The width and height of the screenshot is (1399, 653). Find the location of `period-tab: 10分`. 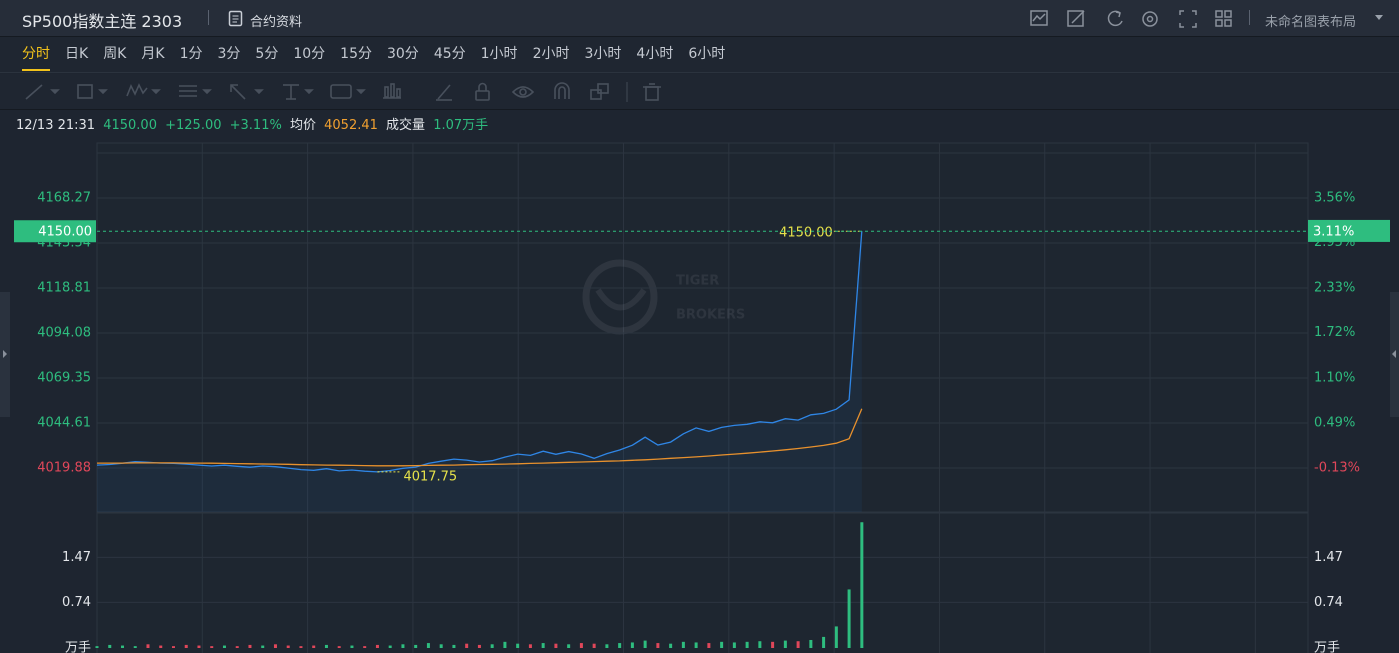

period-tab: 10分 is located at coordinates (309, 54).